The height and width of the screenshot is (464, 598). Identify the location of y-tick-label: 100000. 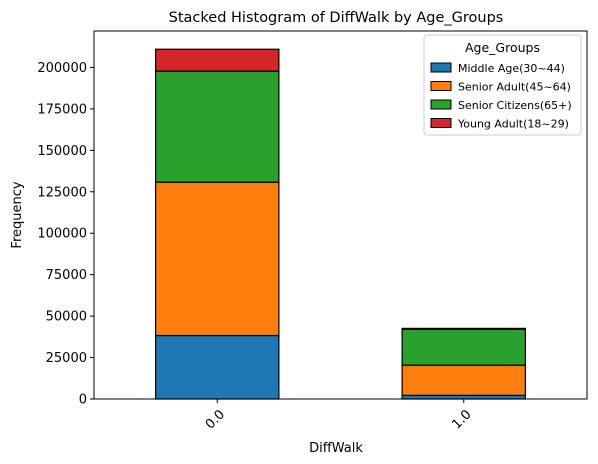
(62, 234).